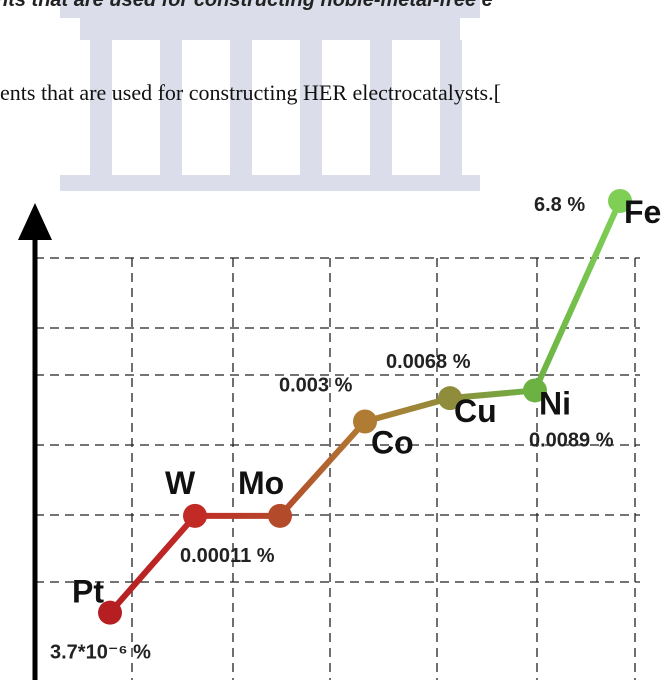  I want to click on value-label: 6.8 %, so click(559, 205).